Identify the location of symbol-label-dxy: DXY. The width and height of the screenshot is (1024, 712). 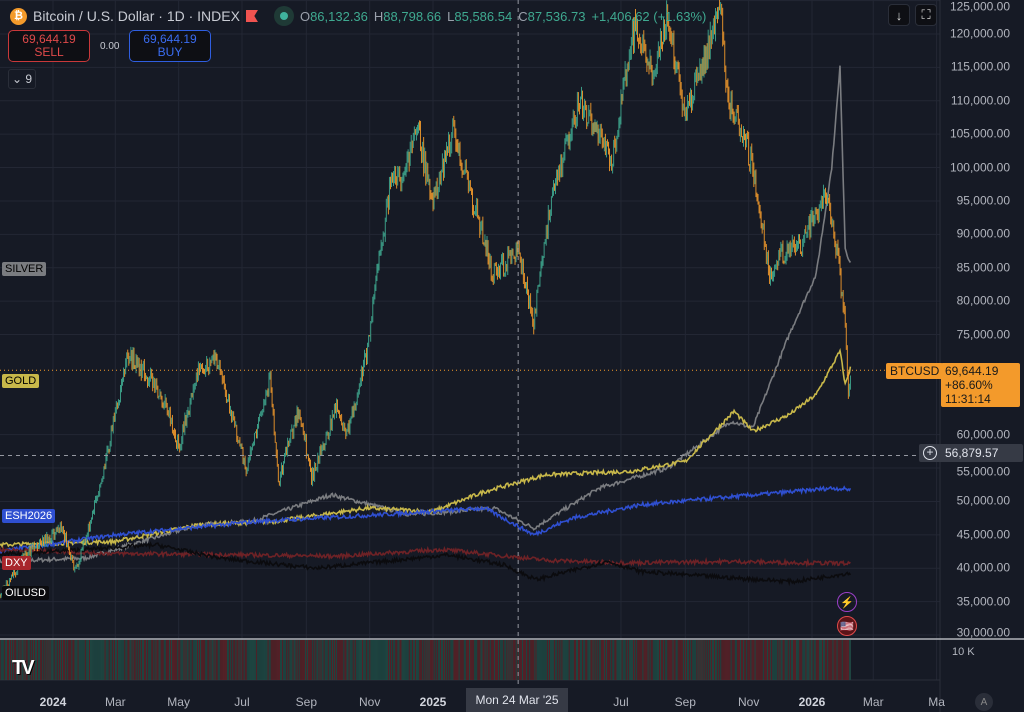
(16, 563).